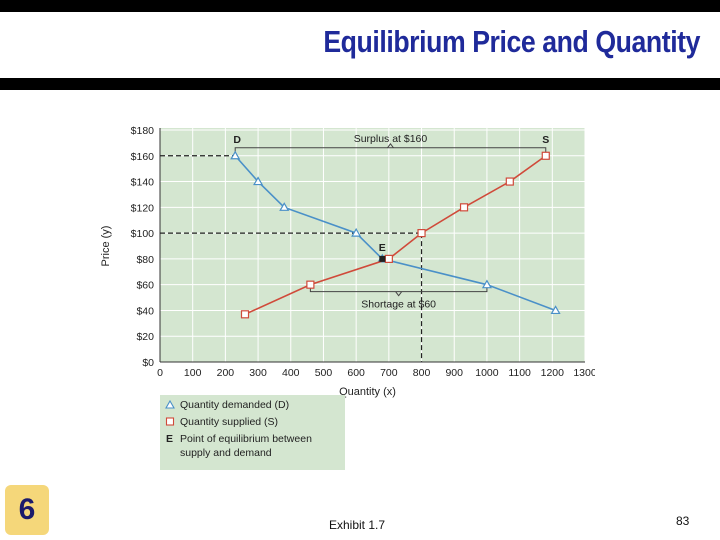  Describe the element at coordinates (324, 373) in the screenshot. I see `x-tick-label: 500` at that location.